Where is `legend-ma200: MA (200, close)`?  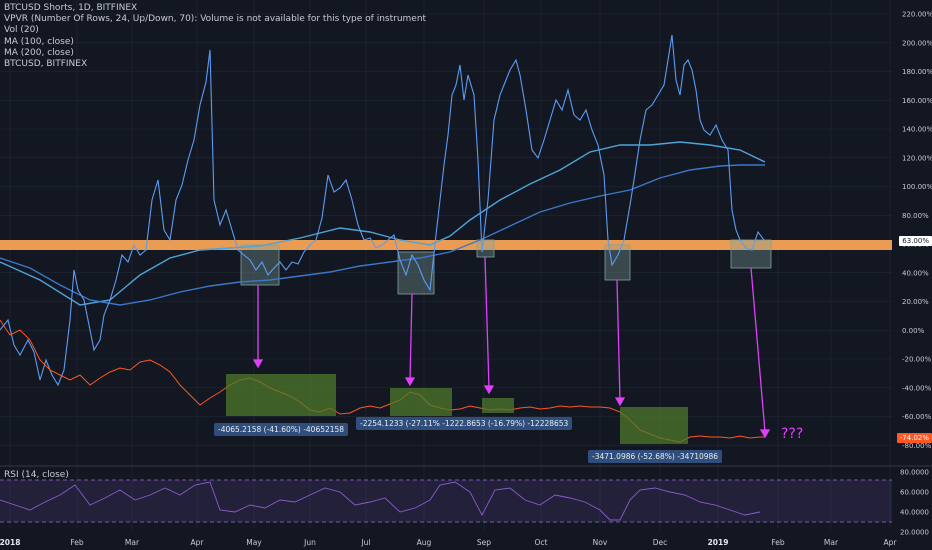
legend-ma200: MA (200, close) is located at coordinates (39, 52).